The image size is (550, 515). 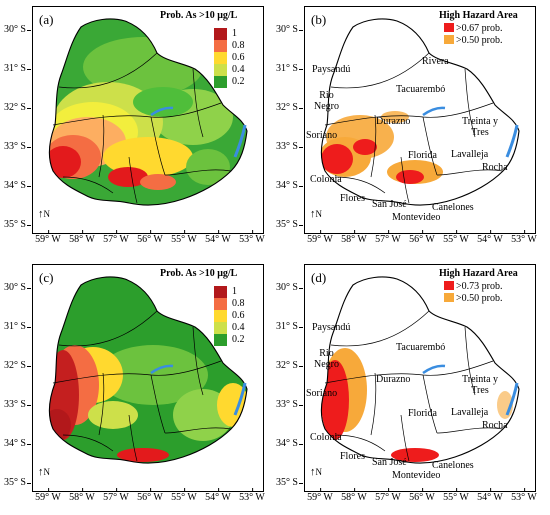 I want to click on legend-title: High Hazard Area, so click(x=478, y=273).